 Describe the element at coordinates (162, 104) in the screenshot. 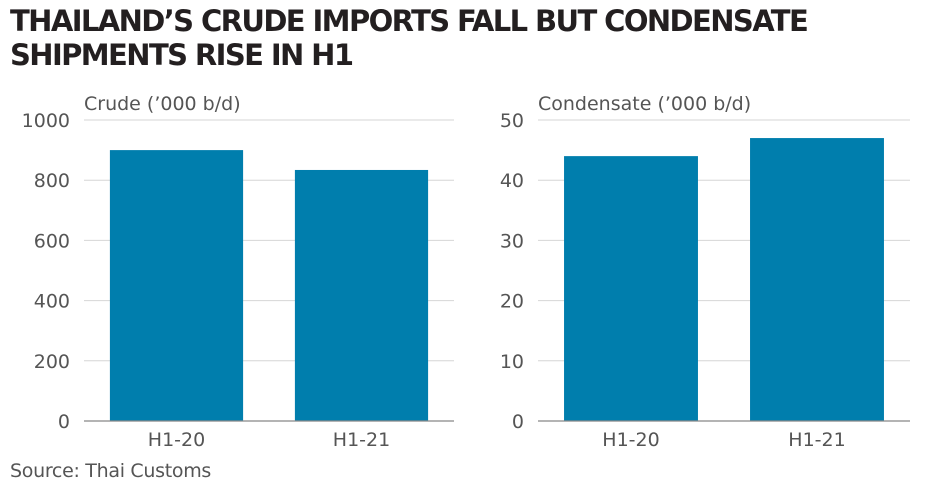

I see `crude-axis-label: Crude (’000 b/d)` at that location.